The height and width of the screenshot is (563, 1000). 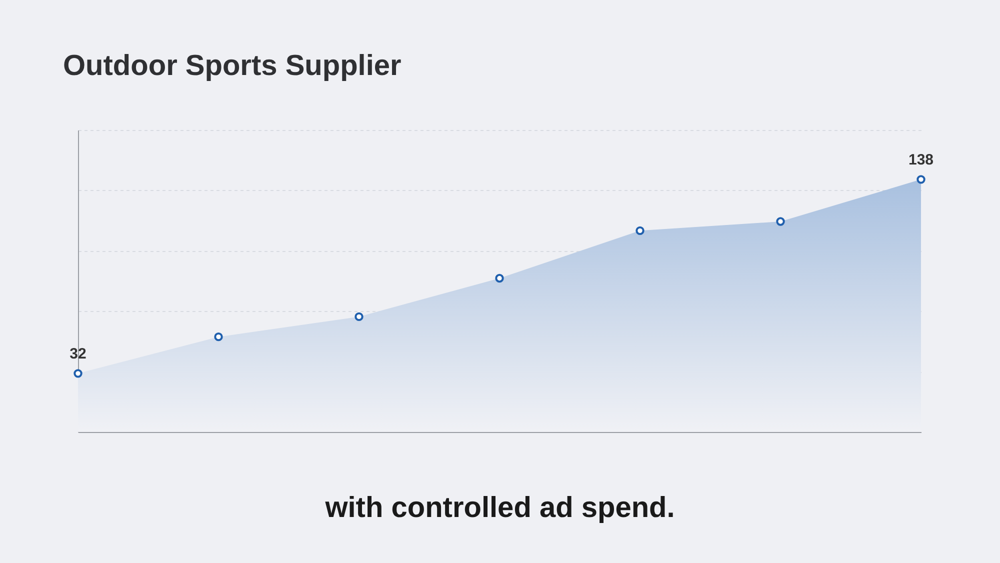 What do you see at coordinates (78, 353) in the screenshot?
I see `data-label: 32` at bounding box center [78, 353].